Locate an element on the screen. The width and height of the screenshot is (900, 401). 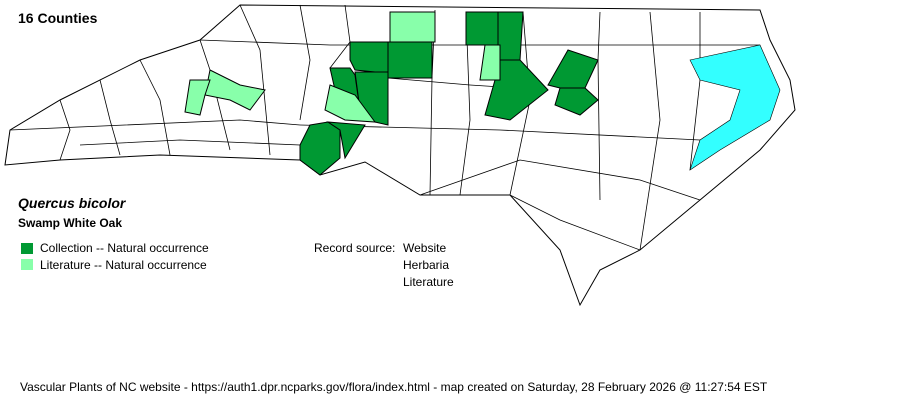
legend-label-collection: Collection -- Natural occurrence is located at coordinates (124, 248).